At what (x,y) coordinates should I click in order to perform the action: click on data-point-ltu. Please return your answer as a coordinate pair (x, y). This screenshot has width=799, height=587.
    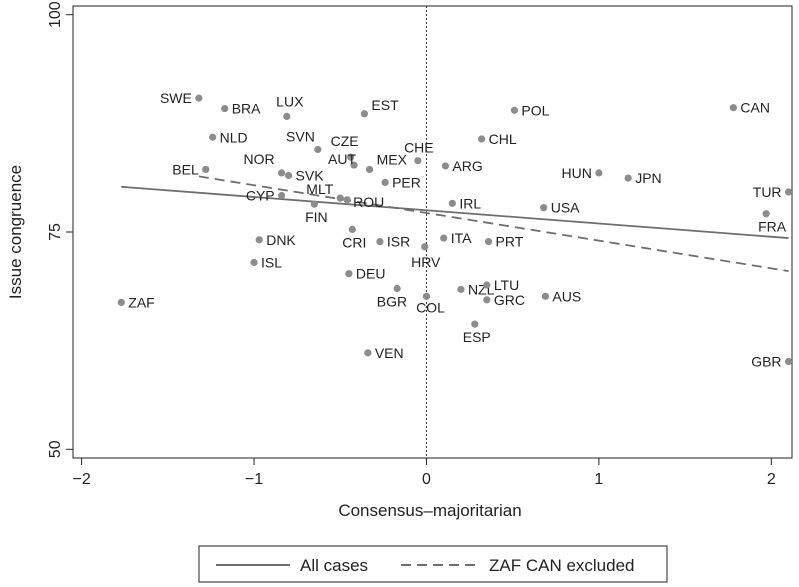
    Looking at the image, I should click on (487, 285).